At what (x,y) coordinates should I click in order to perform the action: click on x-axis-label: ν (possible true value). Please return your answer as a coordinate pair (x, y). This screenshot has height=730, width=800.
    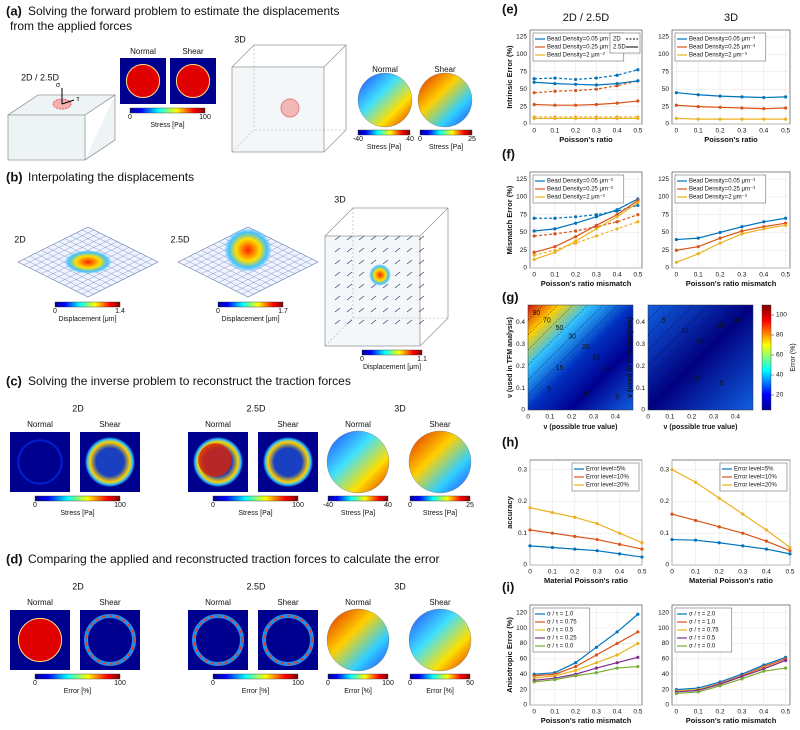
    Looking at the image, I should click on (581, 427).